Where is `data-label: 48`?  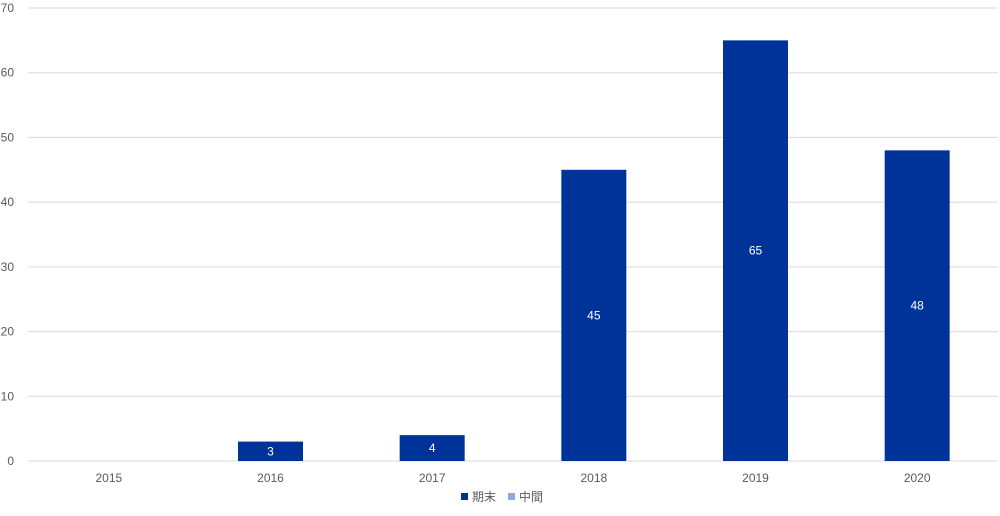 data-label: 48 is located at coordinates (917, 306).